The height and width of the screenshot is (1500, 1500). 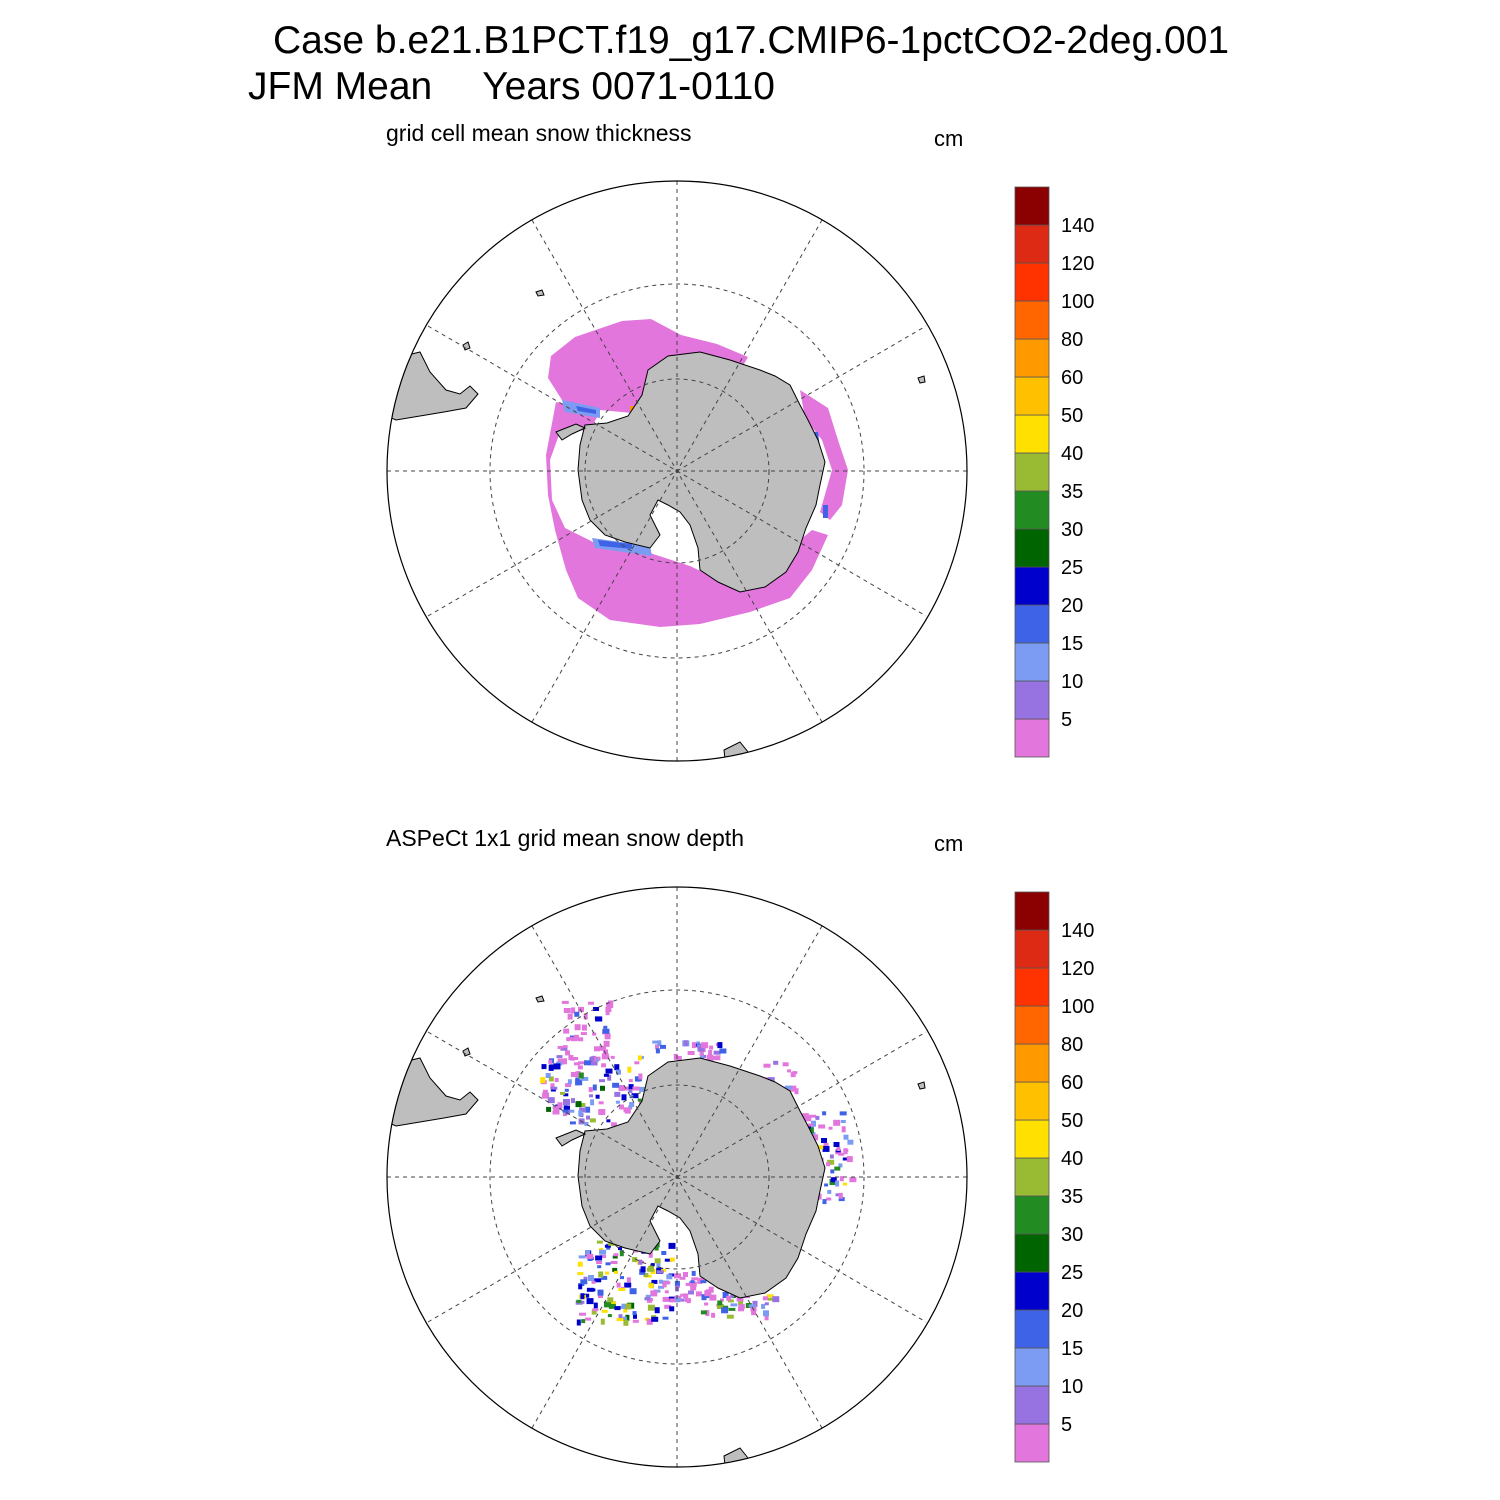 I want to click on panel-1-colorbar-label: 10, so click(x=1072, y=682).